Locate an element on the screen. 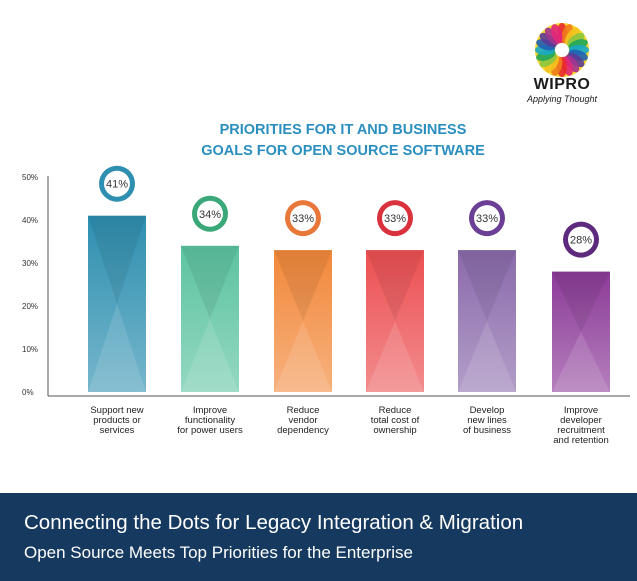  y-tick-label: 20% is located at coordinates (30, 306).